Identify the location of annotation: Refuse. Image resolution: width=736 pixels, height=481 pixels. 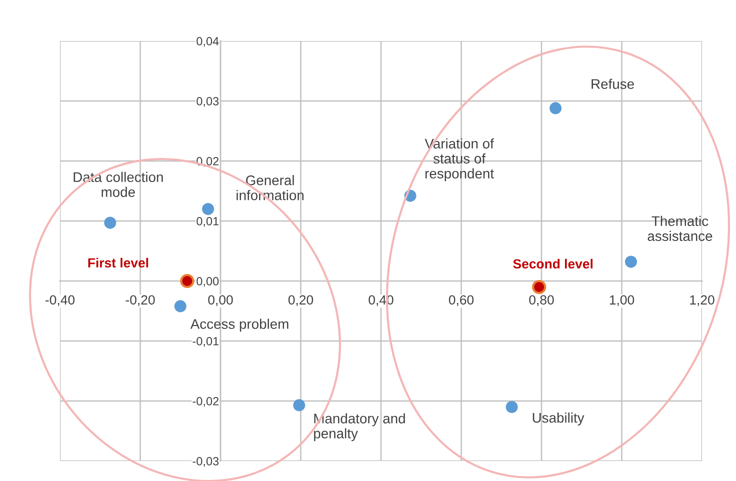
(613, 83).